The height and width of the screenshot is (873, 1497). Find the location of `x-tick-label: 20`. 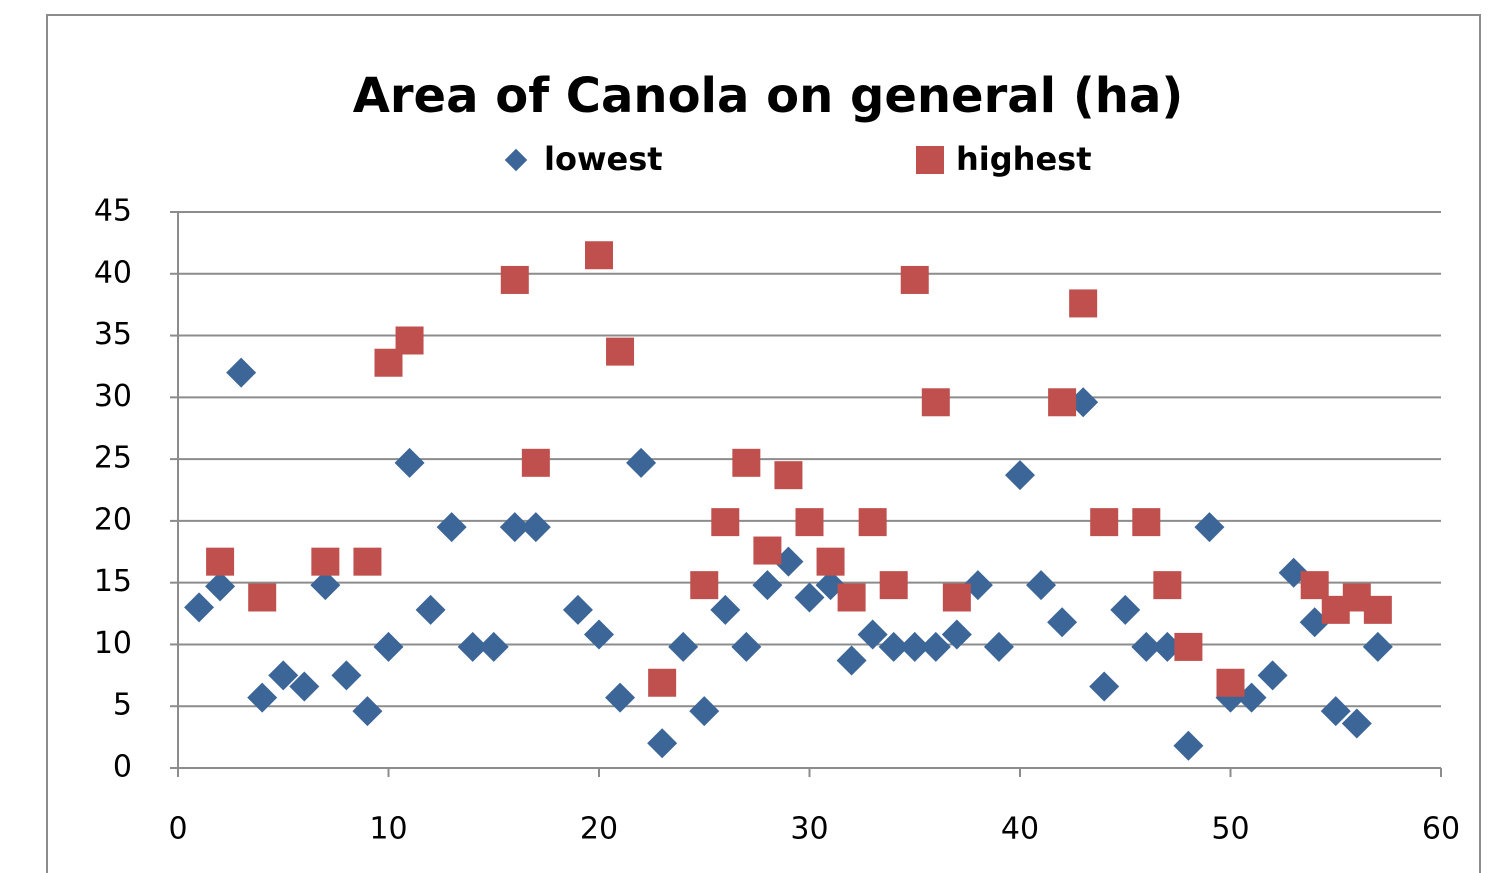

x-tick-label: 20 is located at coordinates (599, 829).